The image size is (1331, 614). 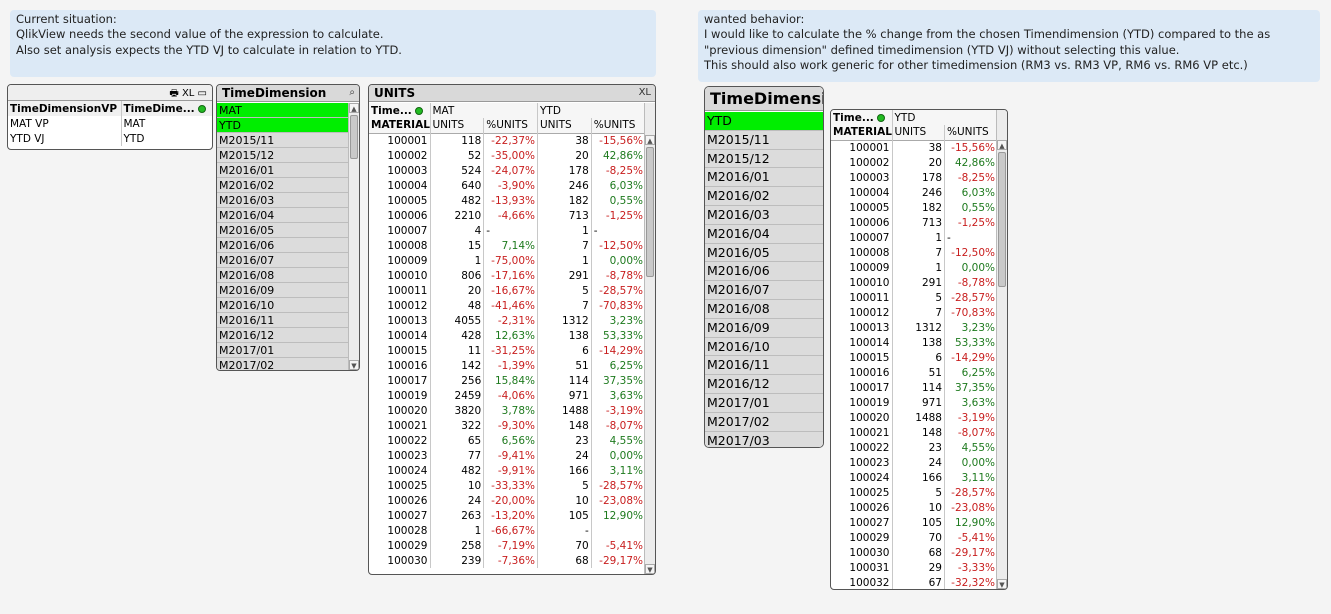 What do you see at coordinates (764, 328) in the screenshot?
I see `listbox-item: M2016/09` at bounding box center [764, 328].